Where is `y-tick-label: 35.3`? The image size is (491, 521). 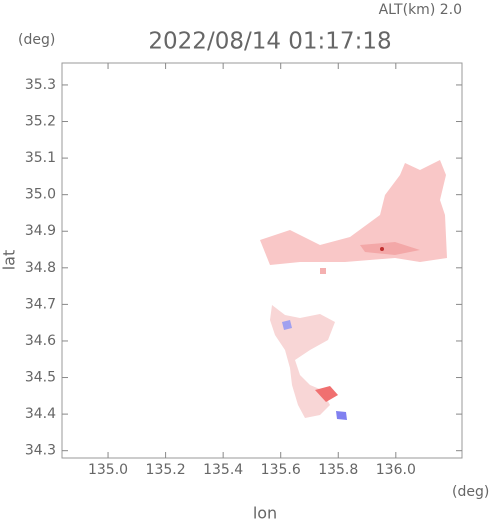 y-tick-label: 35.3 is located at coordinates (40, 85).